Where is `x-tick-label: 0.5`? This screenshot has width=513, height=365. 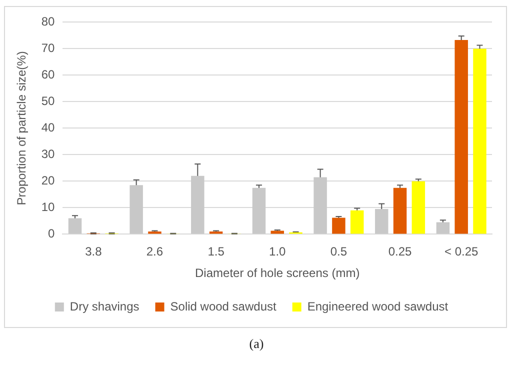
x-tick-label: 0.5 is located at coordinates (339, 251).